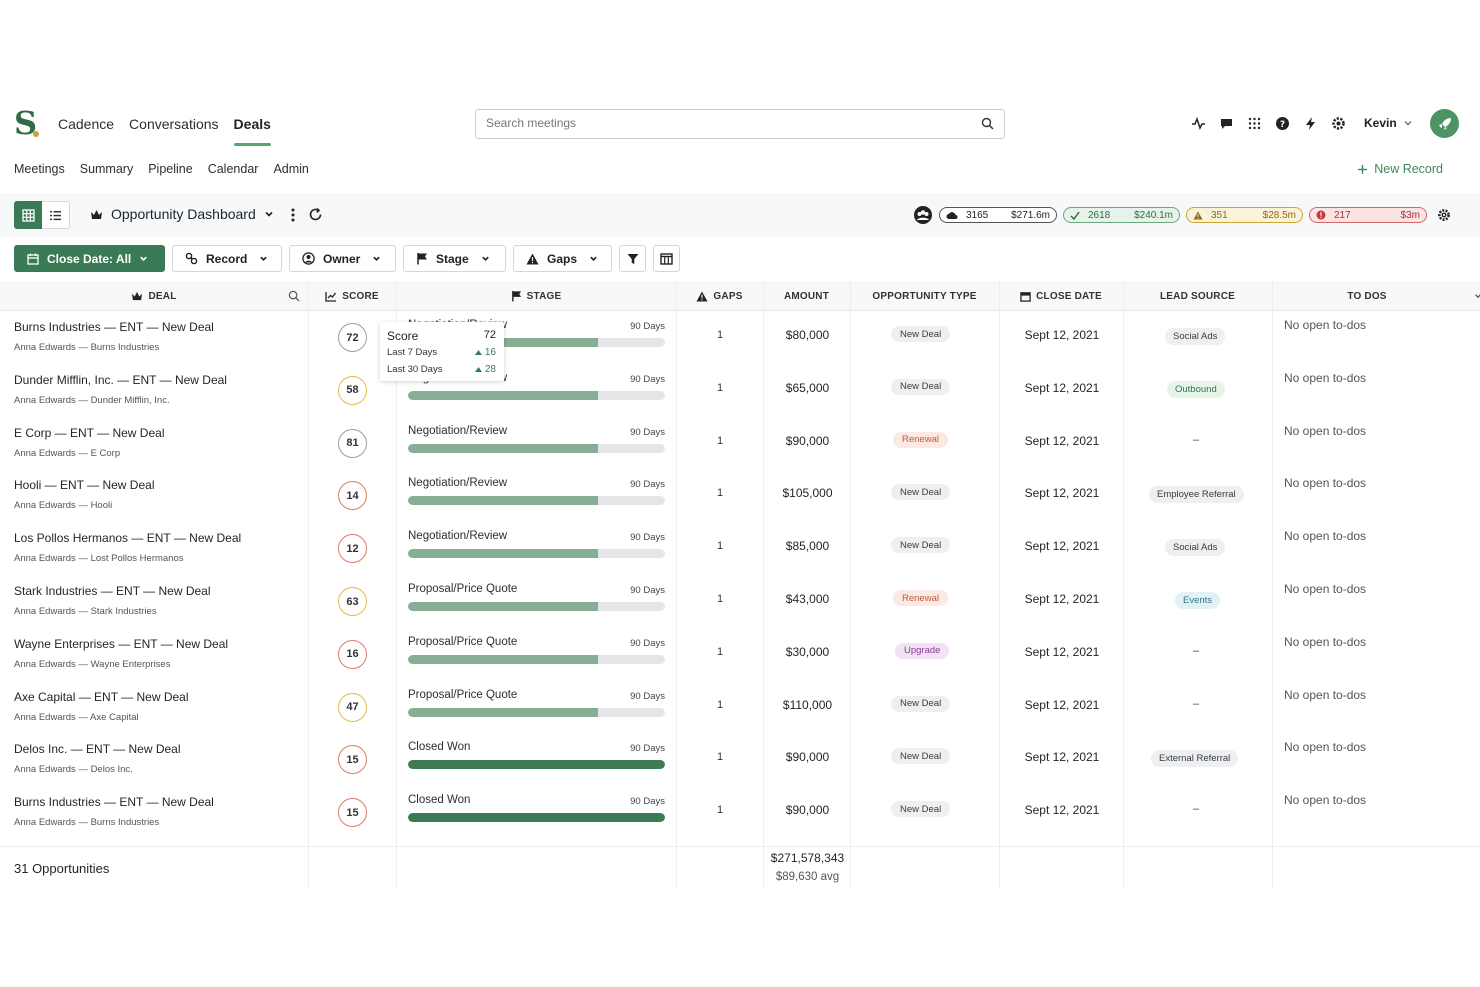  Describe the element at coordinates (97, 749) in the screenshot. I see `deal-name: Delos Inc. — ENT — New Deal` at that location.